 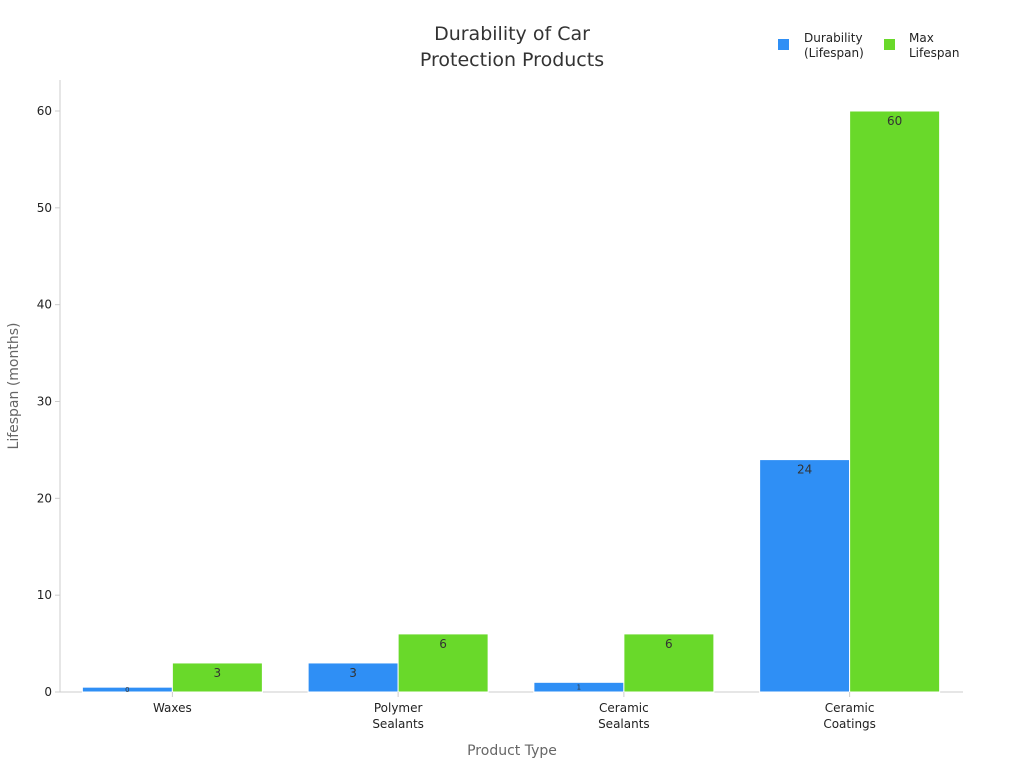 What do you see at coordinates (48, 692) in the screenshot?
I see `y-tick-label: 0` at bounding box center [48, 692].